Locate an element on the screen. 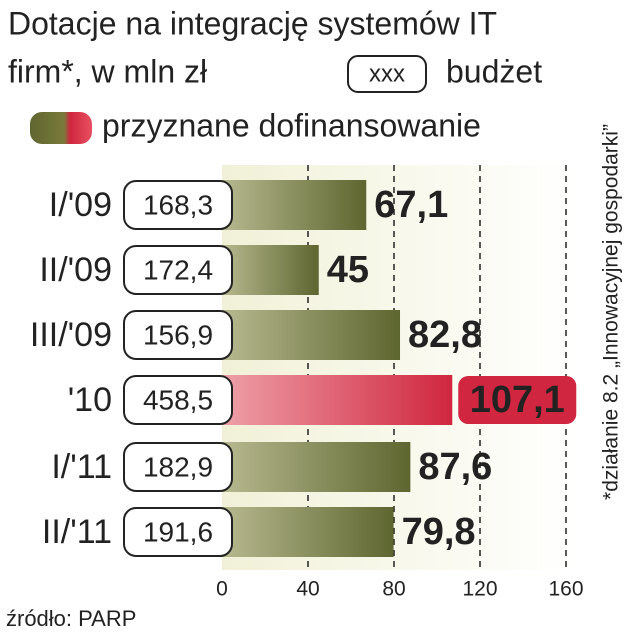  value-label: 79,8 is located at coordinates (439, 532).